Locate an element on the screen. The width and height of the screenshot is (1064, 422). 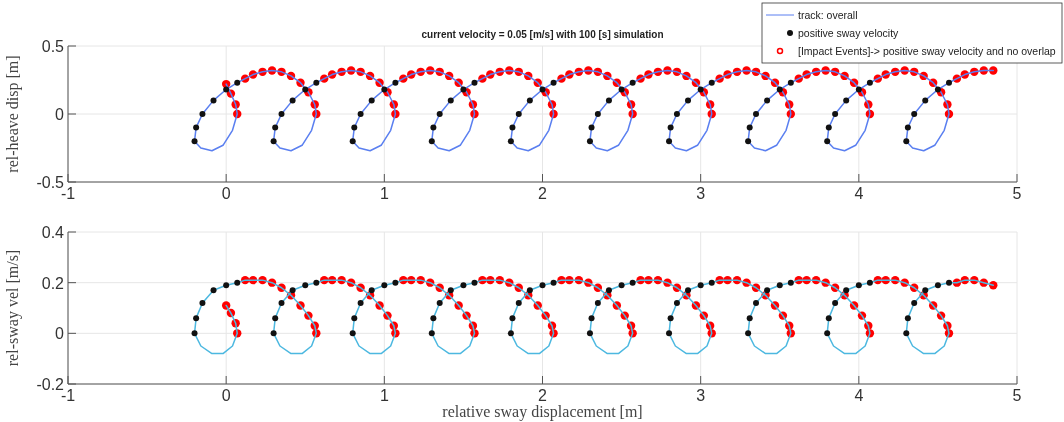
legend-label: track: overall is located at coordinates (828, 14).